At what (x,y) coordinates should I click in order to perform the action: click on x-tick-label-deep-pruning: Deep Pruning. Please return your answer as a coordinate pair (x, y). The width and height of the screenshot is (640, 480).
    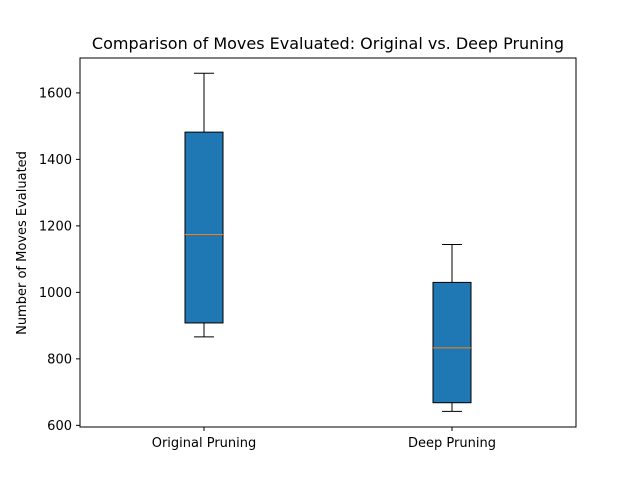
    Looking at the image, I should click on (452, 443).